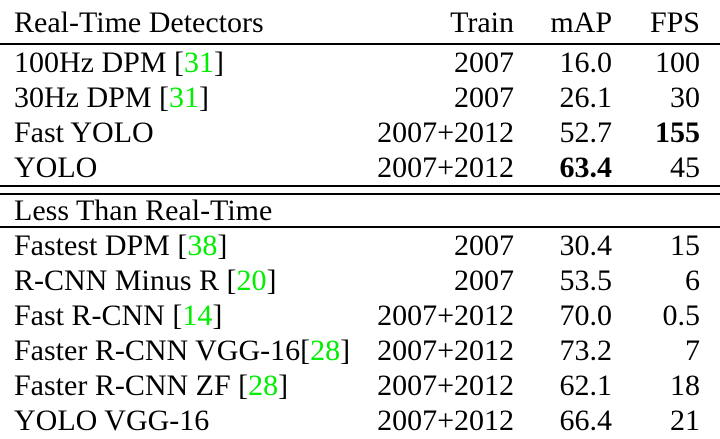  Describe the element at coordinates (112, 97) in the screenshot. I see `cell-name: 30Hz DPM [31]` at that location.